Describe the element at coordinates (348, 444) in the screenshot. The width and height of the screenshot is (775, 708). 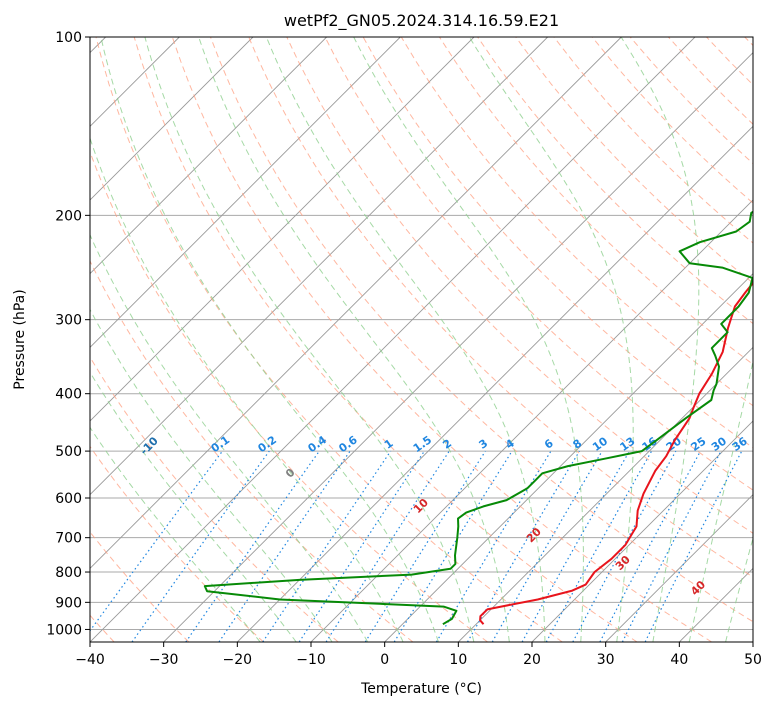
I see `mixing-ratio-label: 0.6` at that location.